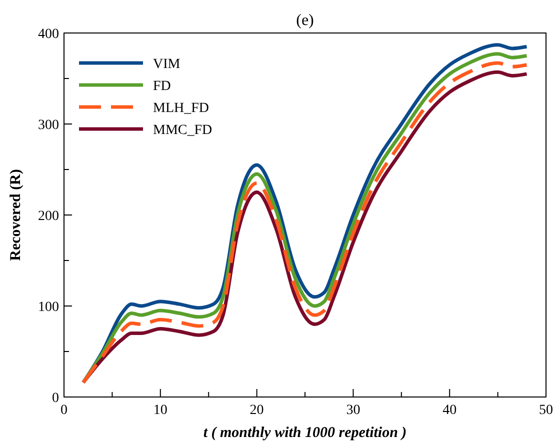 The image size is (555, 443). What do you see at coordinates (257, 410) in the screenshot?
I see `x-tick-label: 20` at bounding box center [257, 410].